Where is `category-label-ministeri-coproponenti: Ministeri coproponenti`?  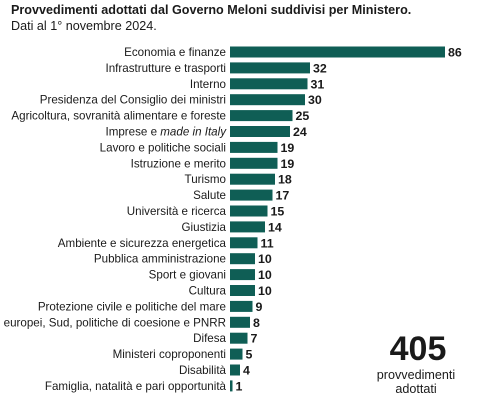 category-label-ministeri-coproponenti: Ministeri coproponenti is located at coordinates (169, 354).